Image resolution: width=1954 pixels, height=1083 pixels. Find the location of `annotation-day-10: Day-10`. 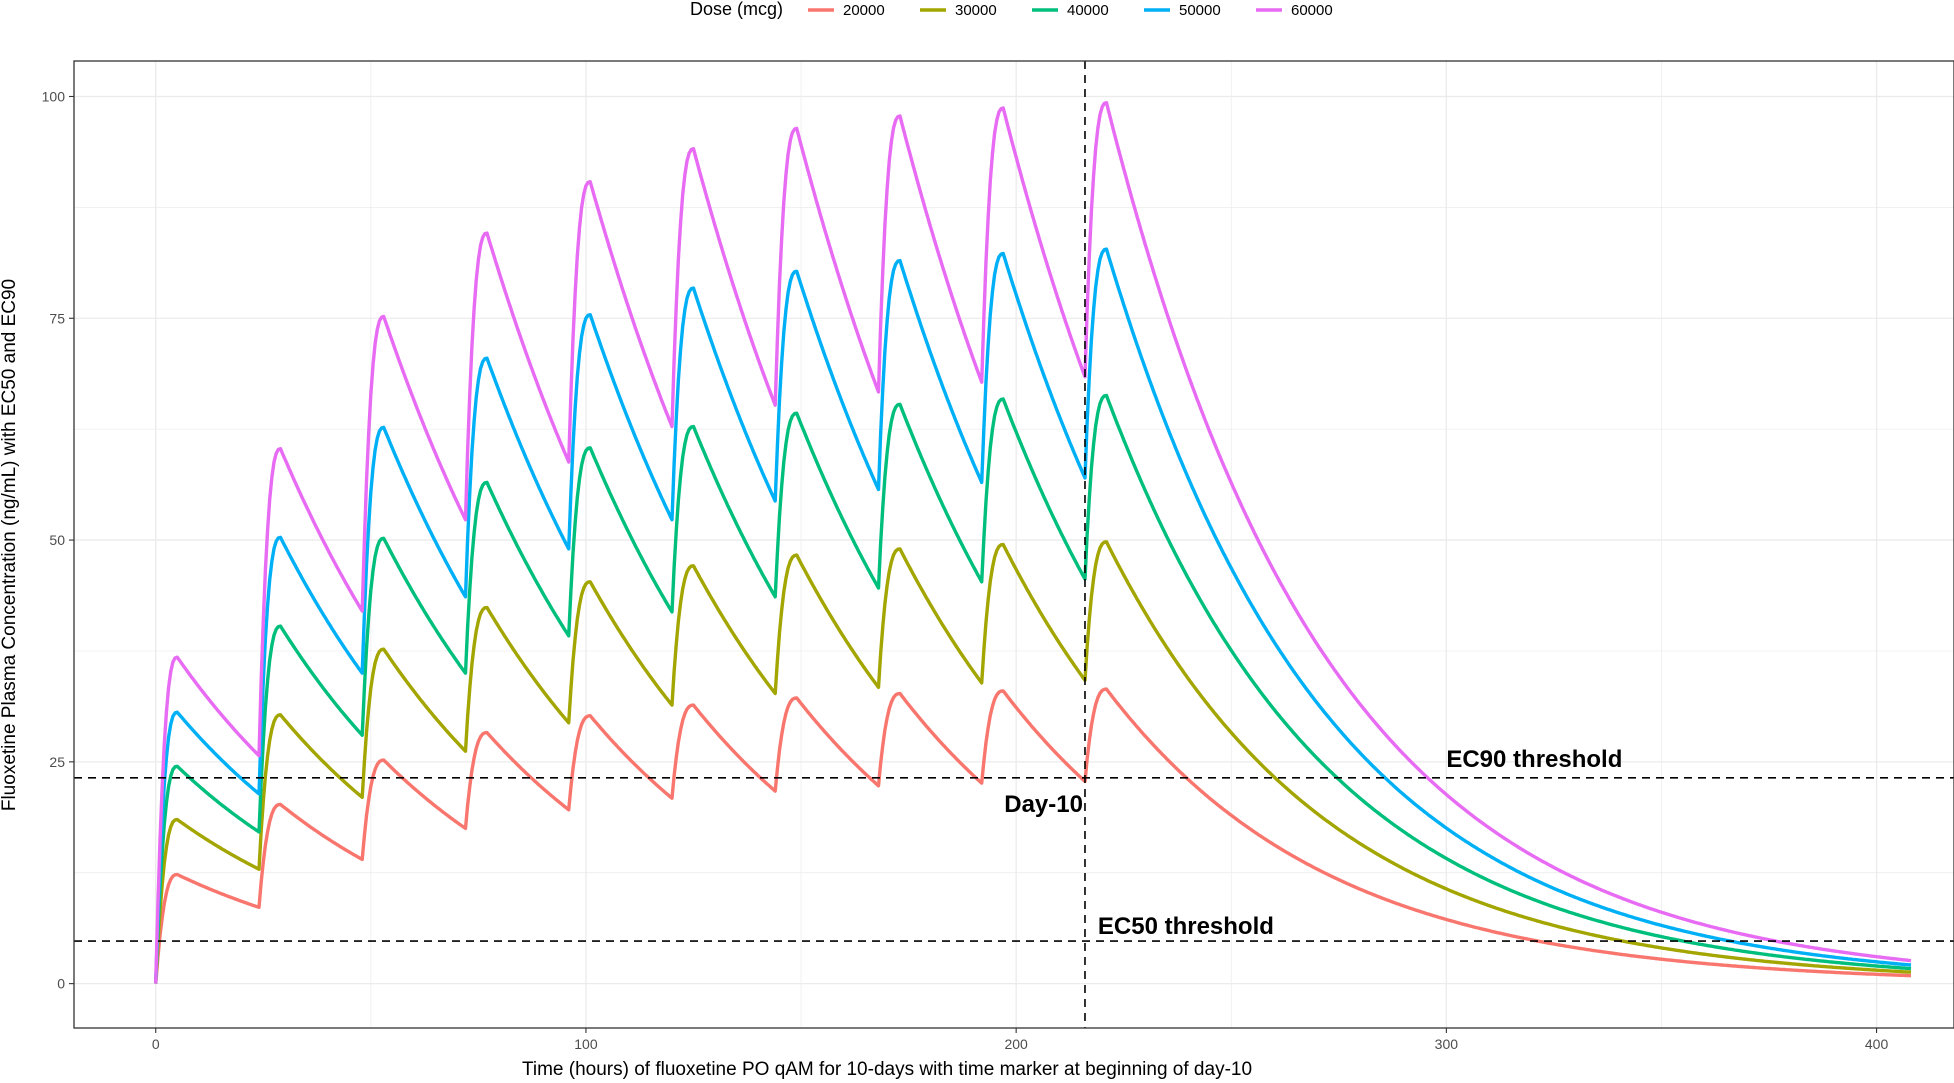

annotation-day-10: Day-10 is located at coordinates (1043, 804).